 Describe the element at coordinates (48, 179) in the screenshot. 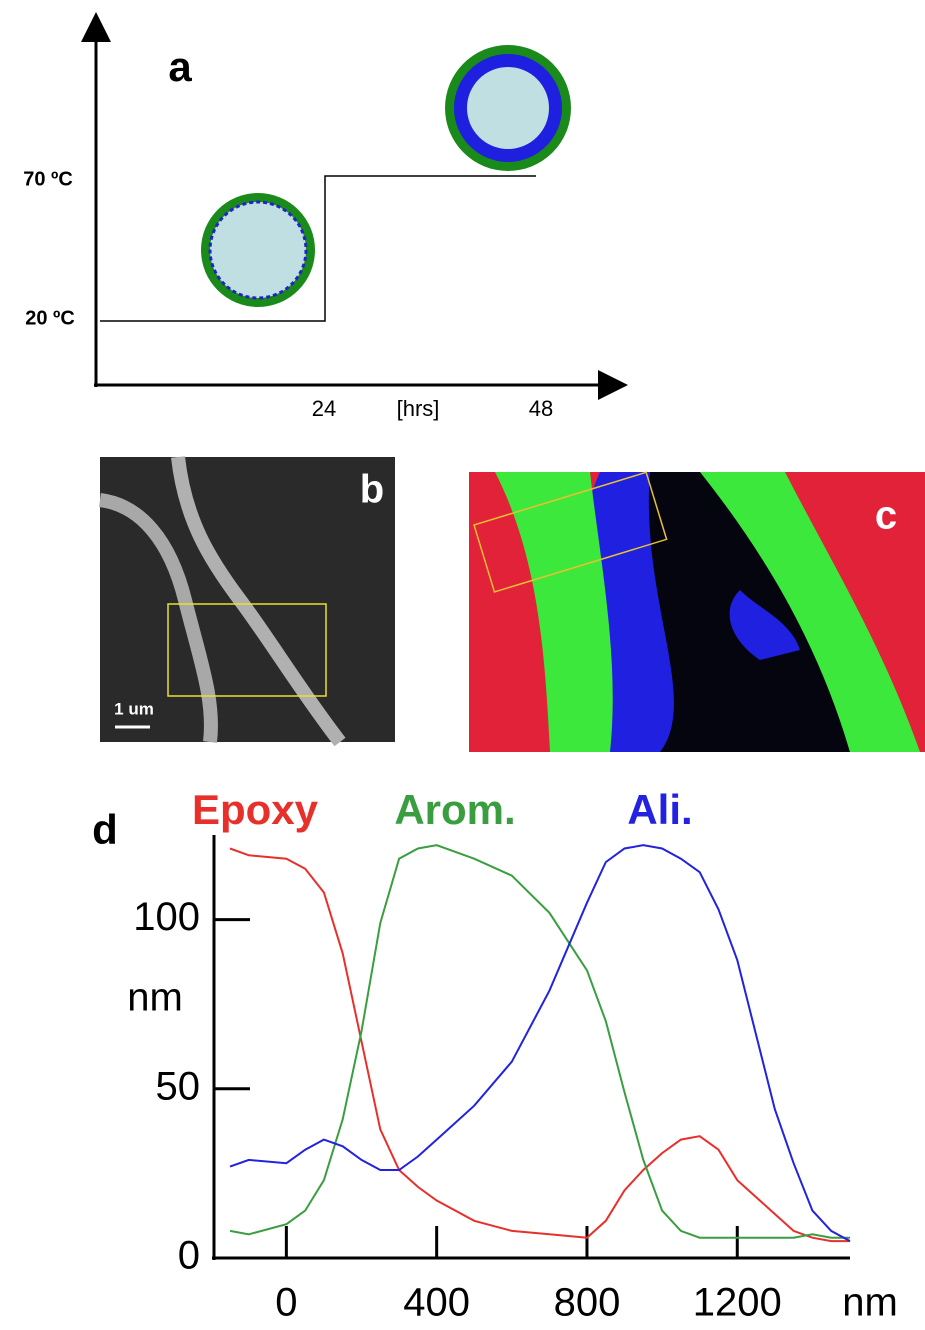

I see `y-label: 70 ºC` at that location.